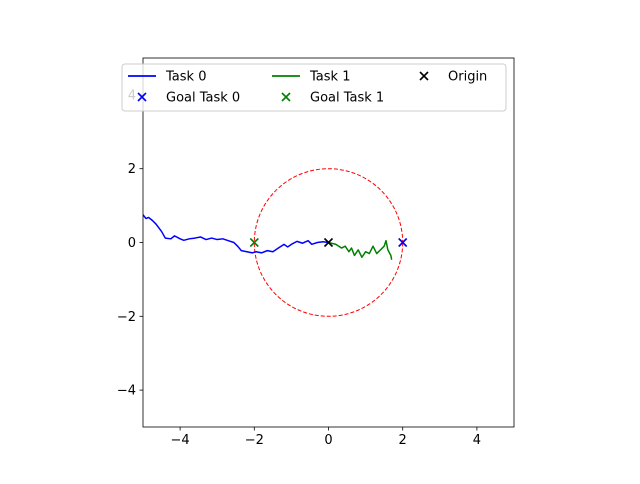  Describe the element at coordinates (347, 98) in the screenshot. I see `legend-label: Goal Task 1` at that location.